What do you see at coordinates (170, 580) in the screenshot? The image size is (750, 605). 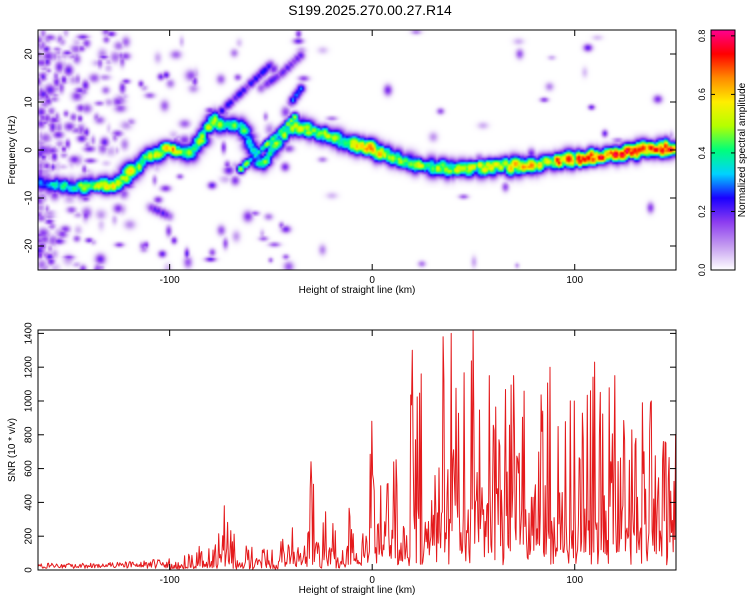 I see `snr-x-tick-label: -100` at bounding box center [170, 580].